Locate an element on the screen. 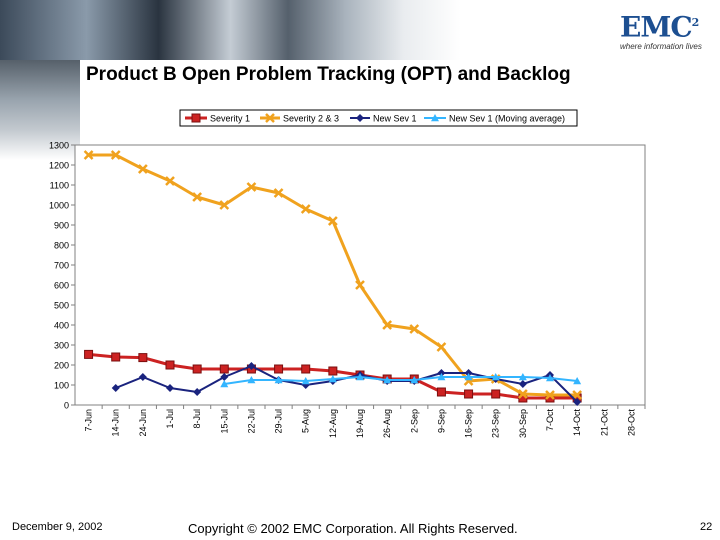 This screenshot has height=540, width=720. x-tick-label: 7-Jun is located at coordinates (89, 420).